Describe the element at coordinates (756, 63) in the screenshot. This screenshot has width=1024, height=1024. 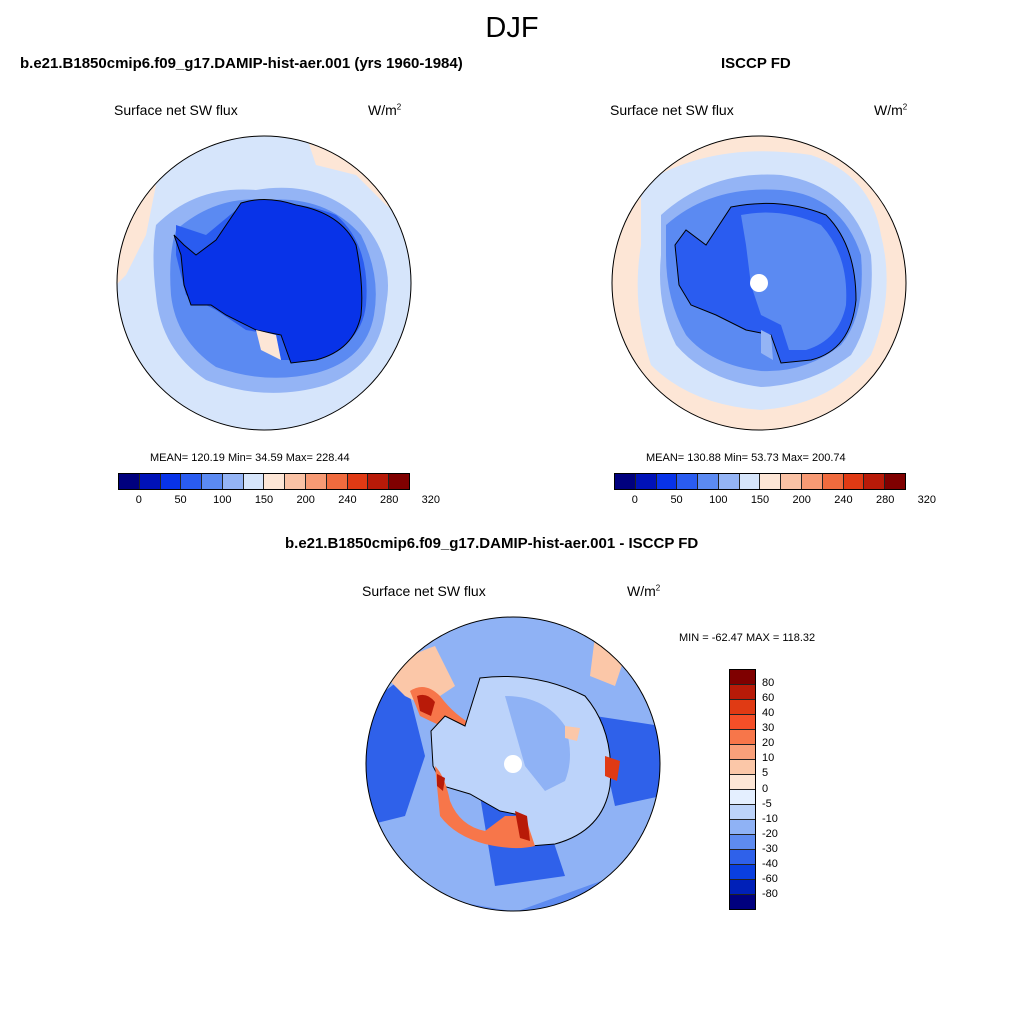
I see `panel2-title: ISCCP FD` at that location.